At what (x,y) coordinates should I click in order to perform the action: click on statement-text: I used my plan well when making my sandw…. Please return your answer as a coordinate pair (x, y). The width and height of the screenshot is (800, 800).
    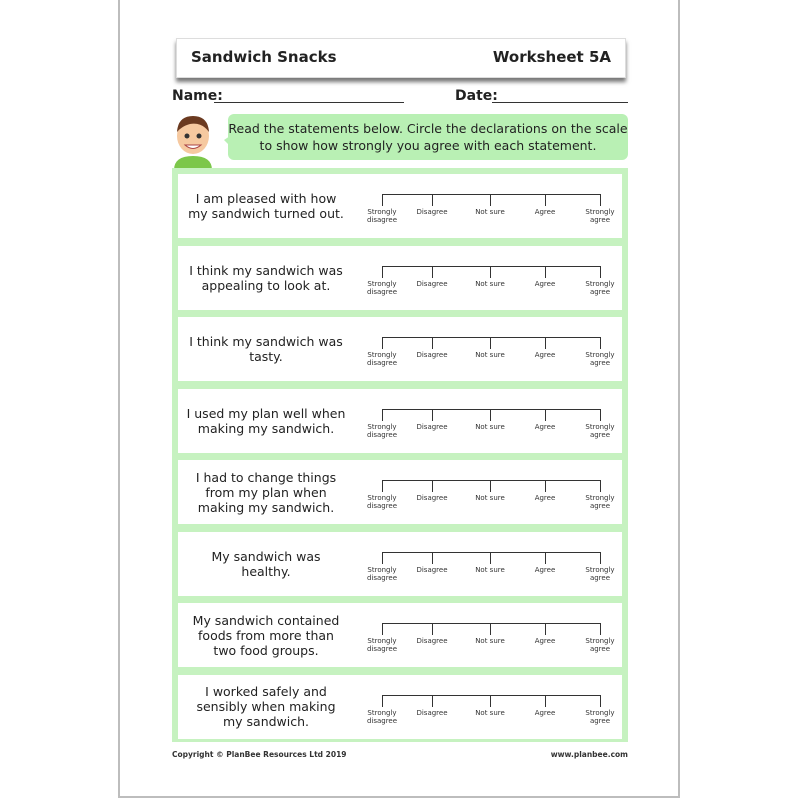
    Looking at the image, I should click on (266, 420).